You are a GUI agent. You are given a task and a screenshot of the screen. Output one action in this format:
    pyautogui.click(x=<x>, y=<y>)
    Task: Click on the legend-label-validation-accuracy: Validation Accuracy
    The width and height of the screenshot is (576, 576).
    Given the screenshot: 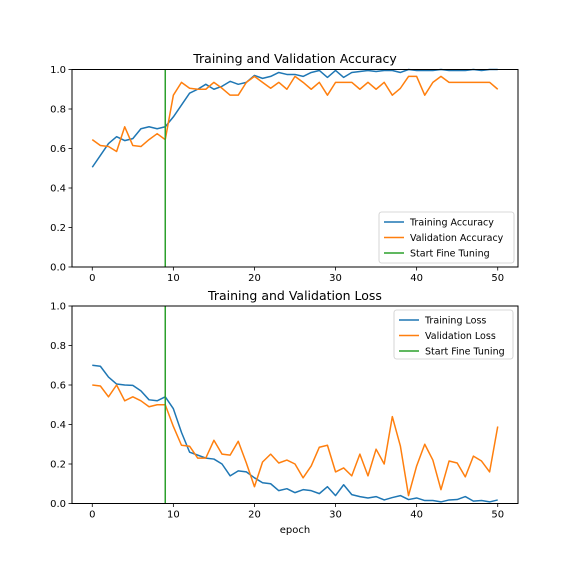 What is the action you would take?
    pyautogui.click(x=457, y=238)
    